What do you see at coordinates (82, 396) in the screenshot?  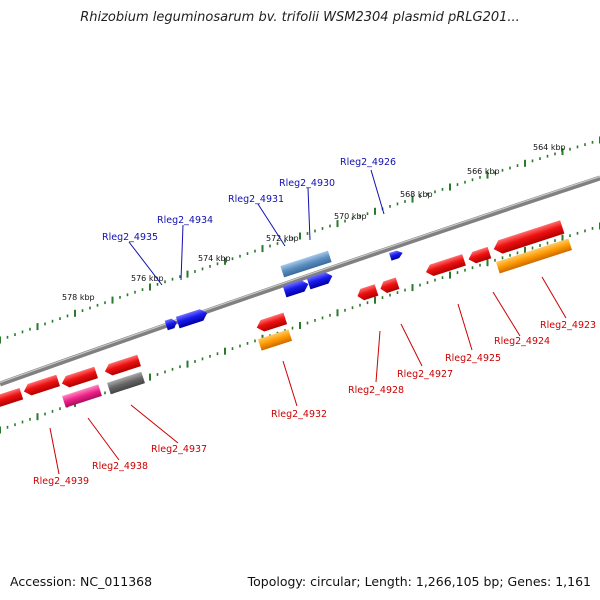 I see `gene-rleg2-4938-bar` at bounding box center [82, 396].